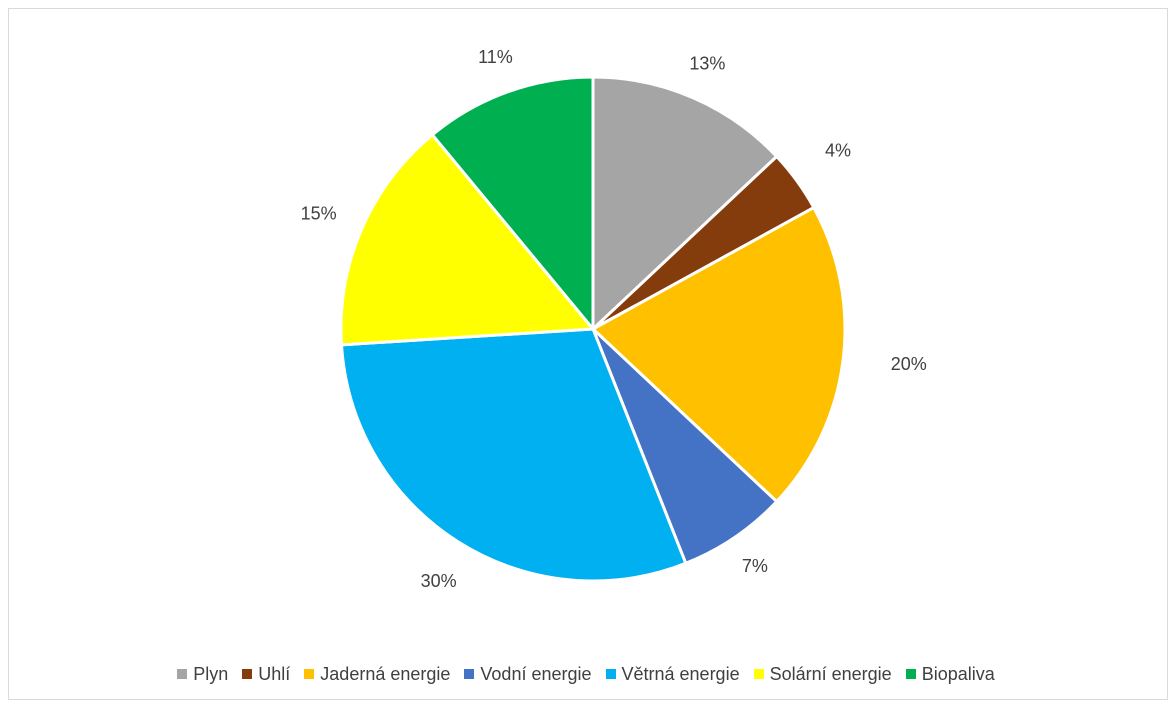  I want to click on data-label-2: 4%, so click(838, 150).